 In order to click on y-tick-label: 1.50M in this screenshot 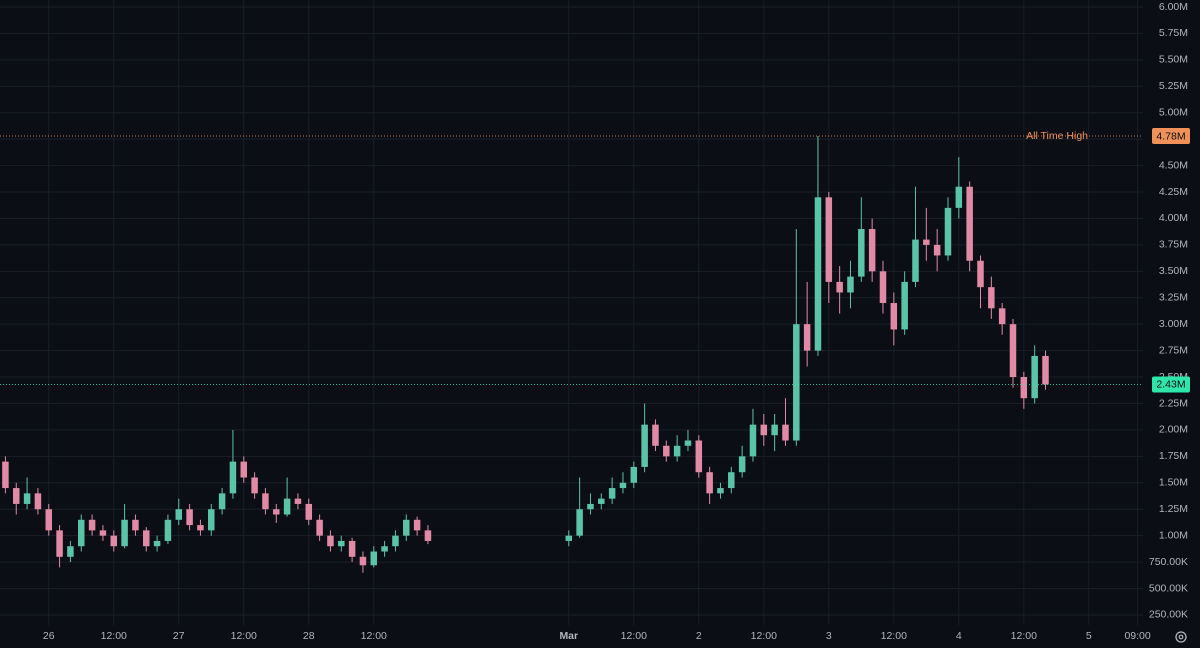, I will do `click(1173, 483)`.